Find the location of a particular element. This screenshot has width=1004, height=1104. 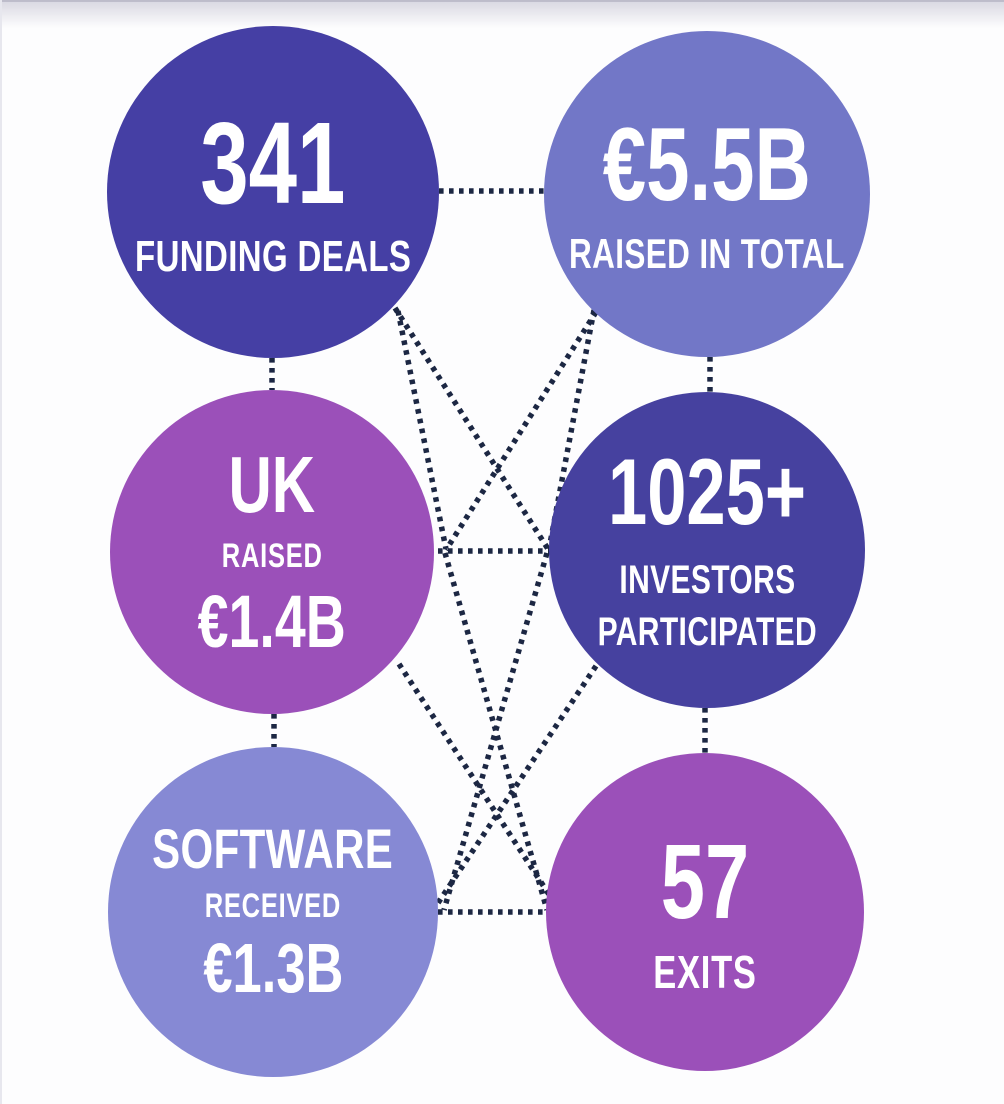

stat-verb: RECEIVED is located at coordinates (273, 906).